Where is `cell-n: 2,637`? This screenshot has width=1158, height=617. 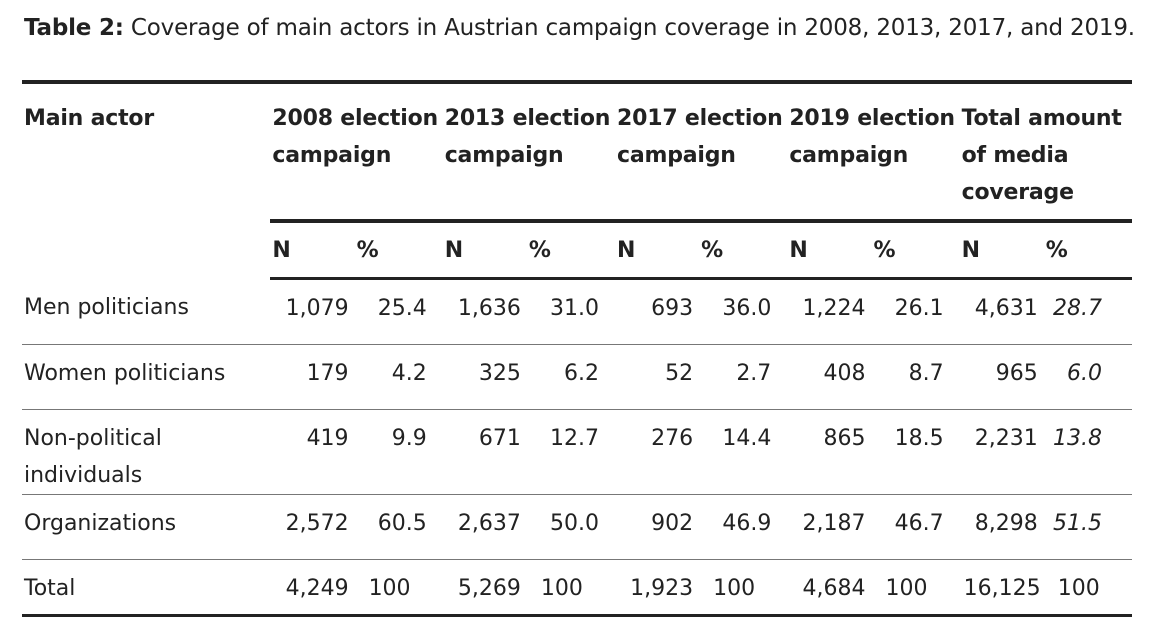 cell-n: 2,637 is located at coordinates (485, 527).